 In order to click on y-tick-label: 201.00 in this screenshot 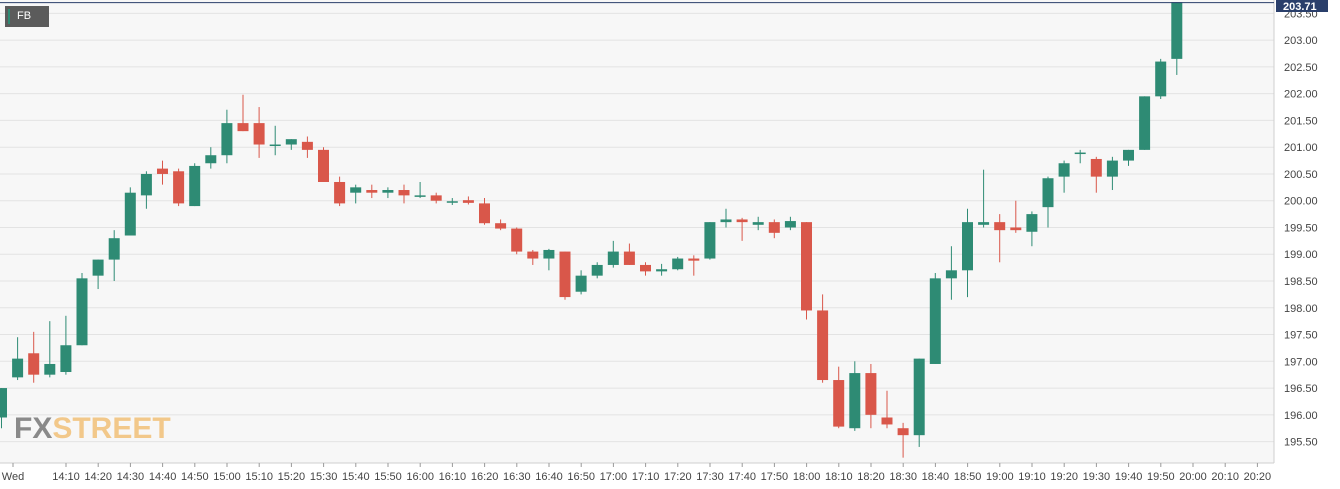, I will do `click(1301, 148)`.